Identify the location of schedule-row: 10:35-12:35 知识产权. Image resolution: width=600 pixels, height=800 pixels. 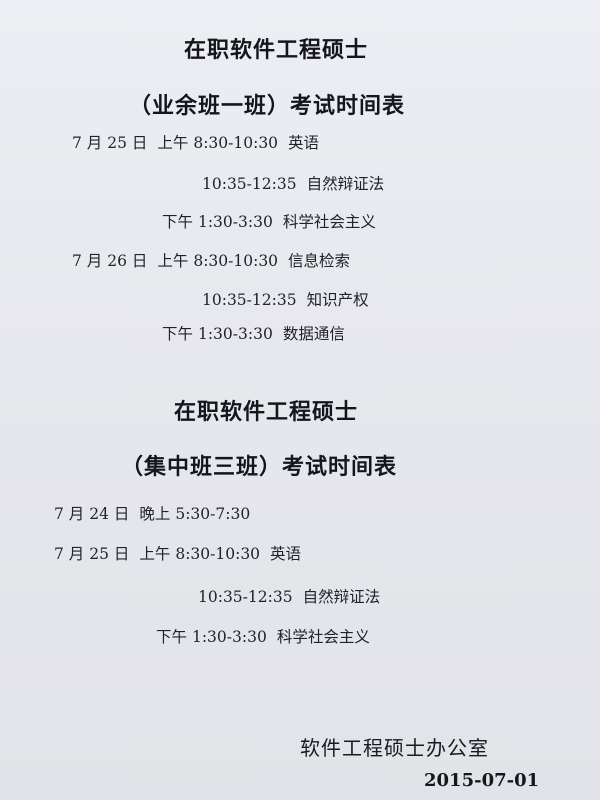
(285, 299).